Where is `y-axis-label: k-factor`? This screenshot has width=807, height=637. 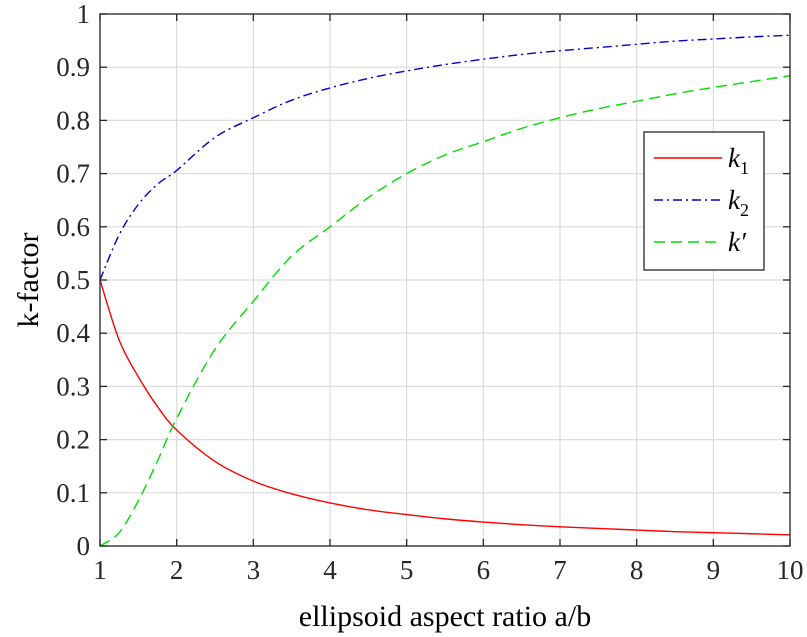
y-axis-label: k-factor is located at coordinates (28, 280).